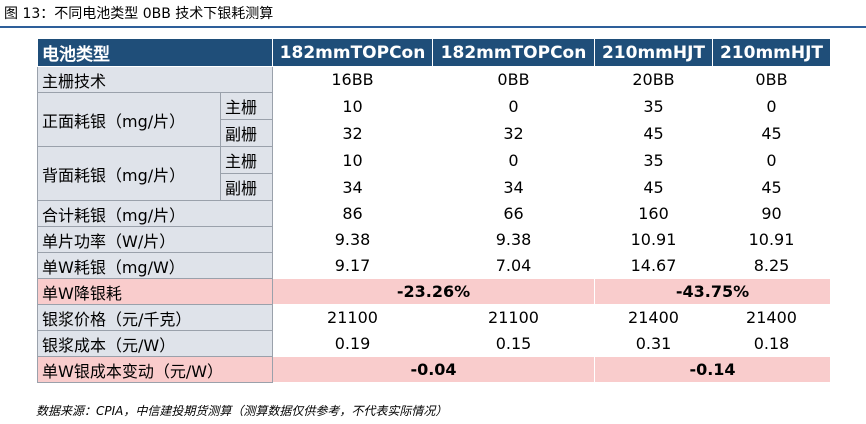  I want to click on merged-cell: -0.14, so click(712, 369).